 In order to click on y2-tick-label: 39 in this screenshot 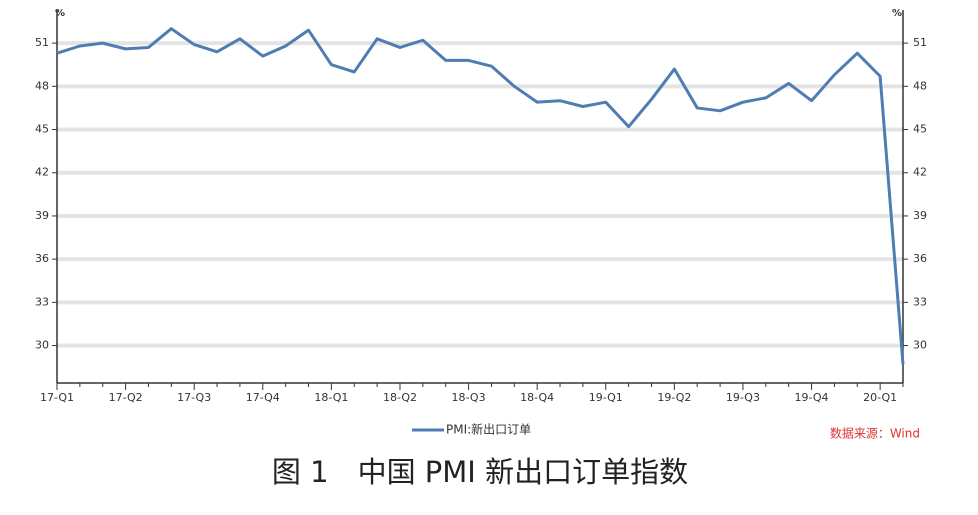, I will do `click(920, 215)`.